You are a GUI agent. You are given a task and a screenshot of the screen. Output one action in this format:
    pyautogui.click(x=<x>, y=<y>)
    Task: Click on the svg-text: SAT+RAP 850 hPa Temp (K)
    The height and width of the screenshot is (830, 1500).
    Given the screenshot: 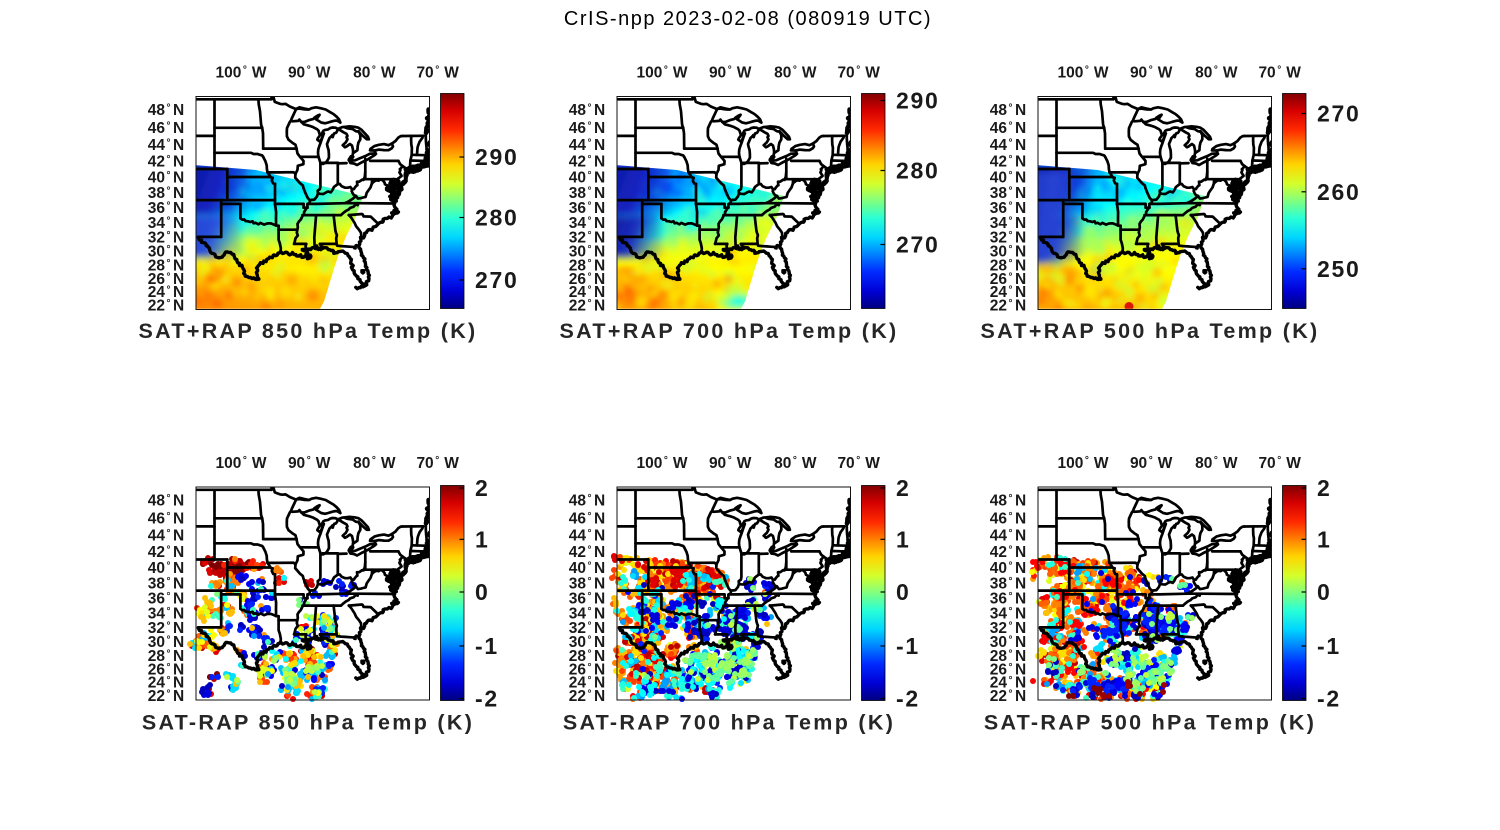 What is the action you would take?
    pyautogui.click(x=308, y=331)
    